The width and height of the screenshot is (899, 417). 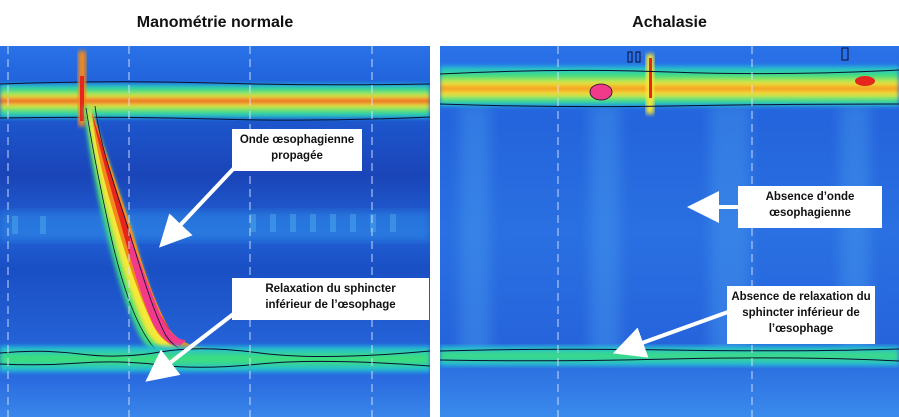 What do you see at coordinates (669, 22) in the screenshot?
I see `panel-title-achalasia: Achalasie` at bounding box center [669, 22].